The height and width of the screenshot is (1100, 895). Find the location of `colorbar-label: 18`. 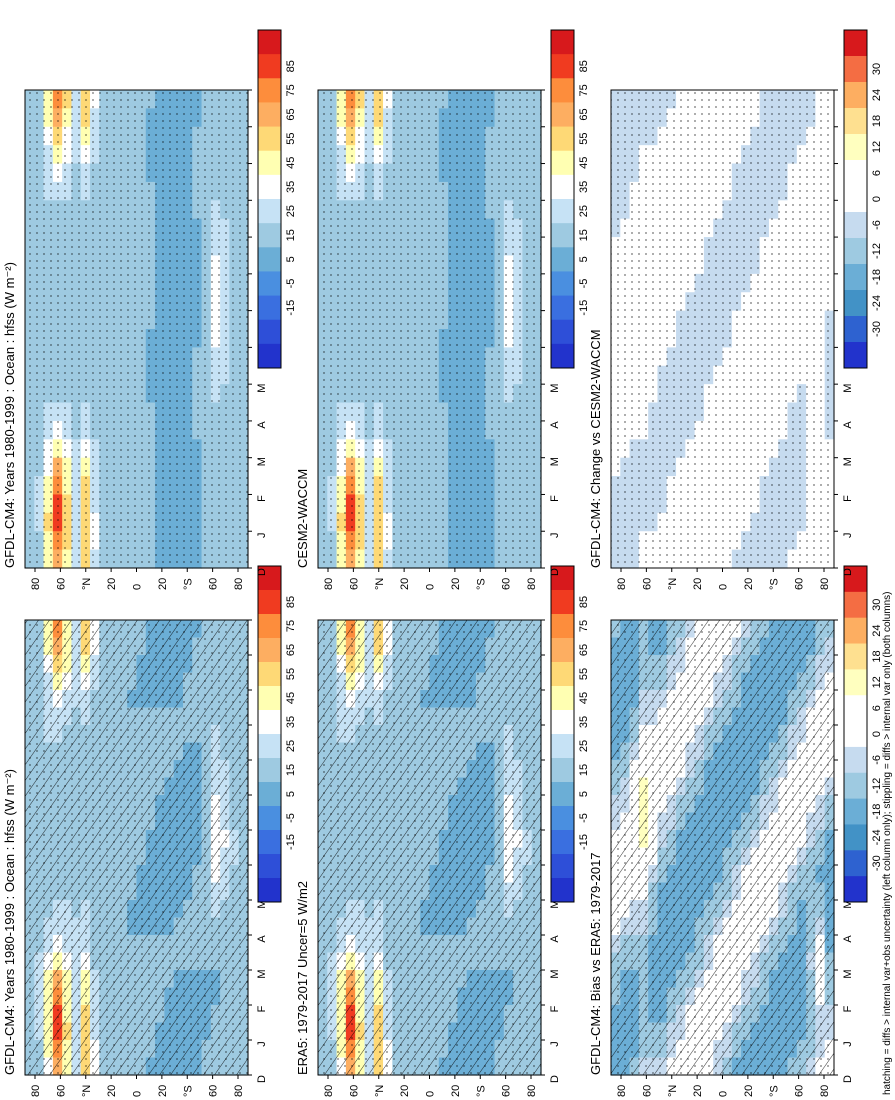

colorbar-label: 18 is located at coordinates (877, 121).